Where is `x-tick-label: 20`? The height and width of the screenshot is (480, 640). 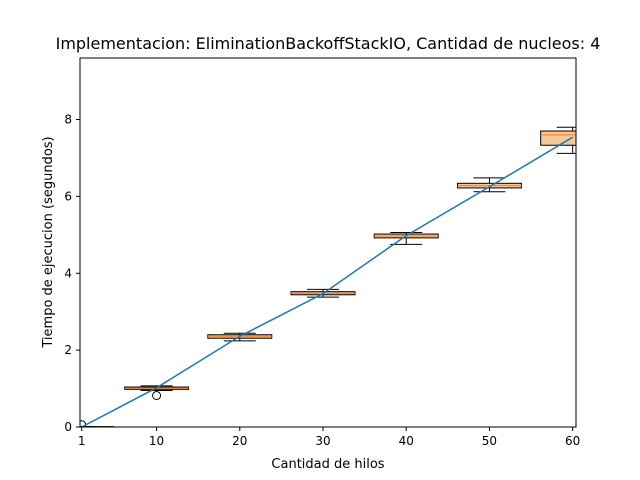
x-tick-label: 20 is located at coordinates (239, 441).